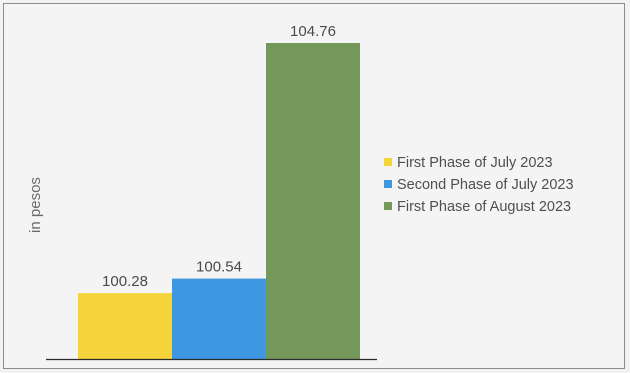 The image size is (630, 373). Describe the element at coordinates (125, 281) in the screenshot. I see `bar-value-label-1: 100.28` at that location.